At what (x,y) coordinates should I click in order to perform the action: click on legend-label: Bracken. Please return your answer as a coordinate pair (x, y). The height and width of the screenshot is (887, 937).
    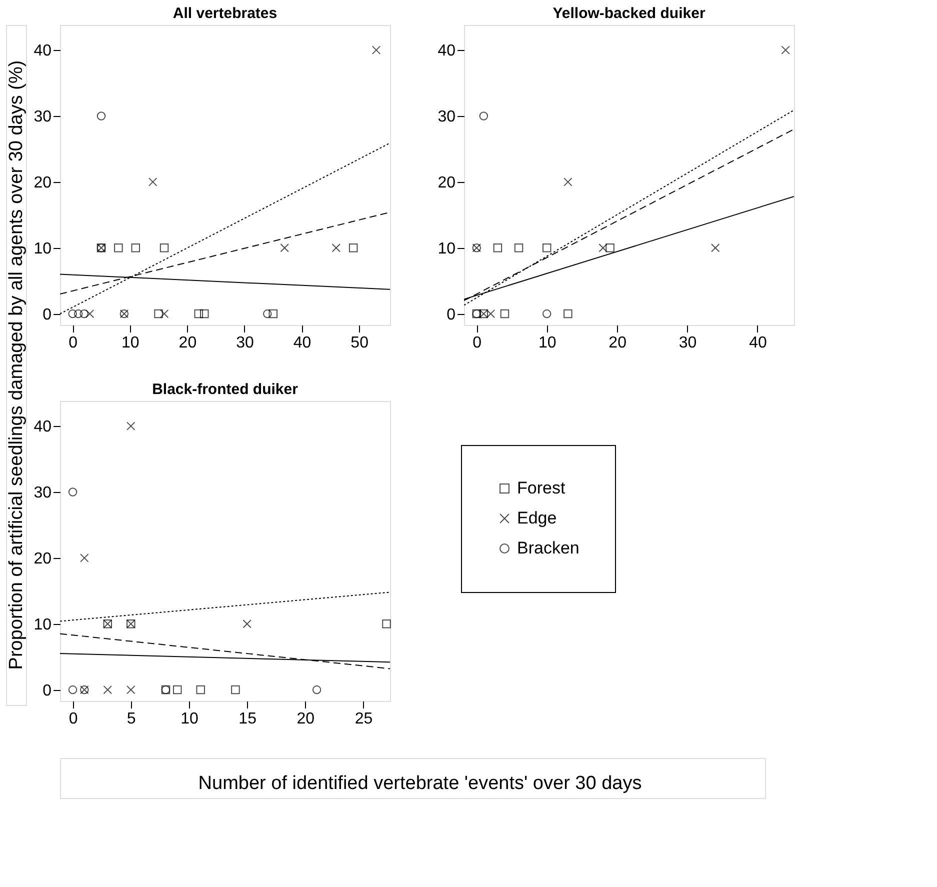
    Looking at the image, I should click on (548, 548).